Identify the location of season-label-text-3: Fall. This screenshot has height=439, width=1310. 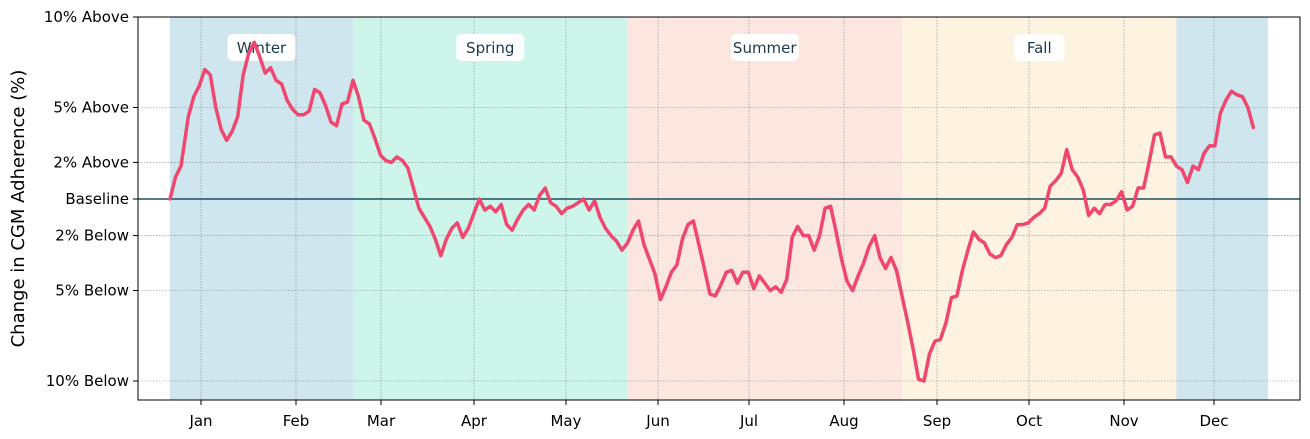
(1039, 48).